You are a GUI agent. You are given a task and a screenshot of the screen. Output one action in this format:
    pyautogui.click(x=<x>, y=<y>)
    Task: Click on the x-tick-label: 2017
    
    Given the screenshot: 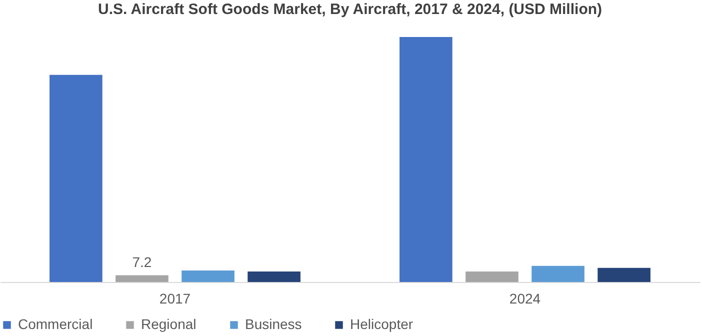 What is the action you would take?
    pyautogui.click(x=175, y=298)
    